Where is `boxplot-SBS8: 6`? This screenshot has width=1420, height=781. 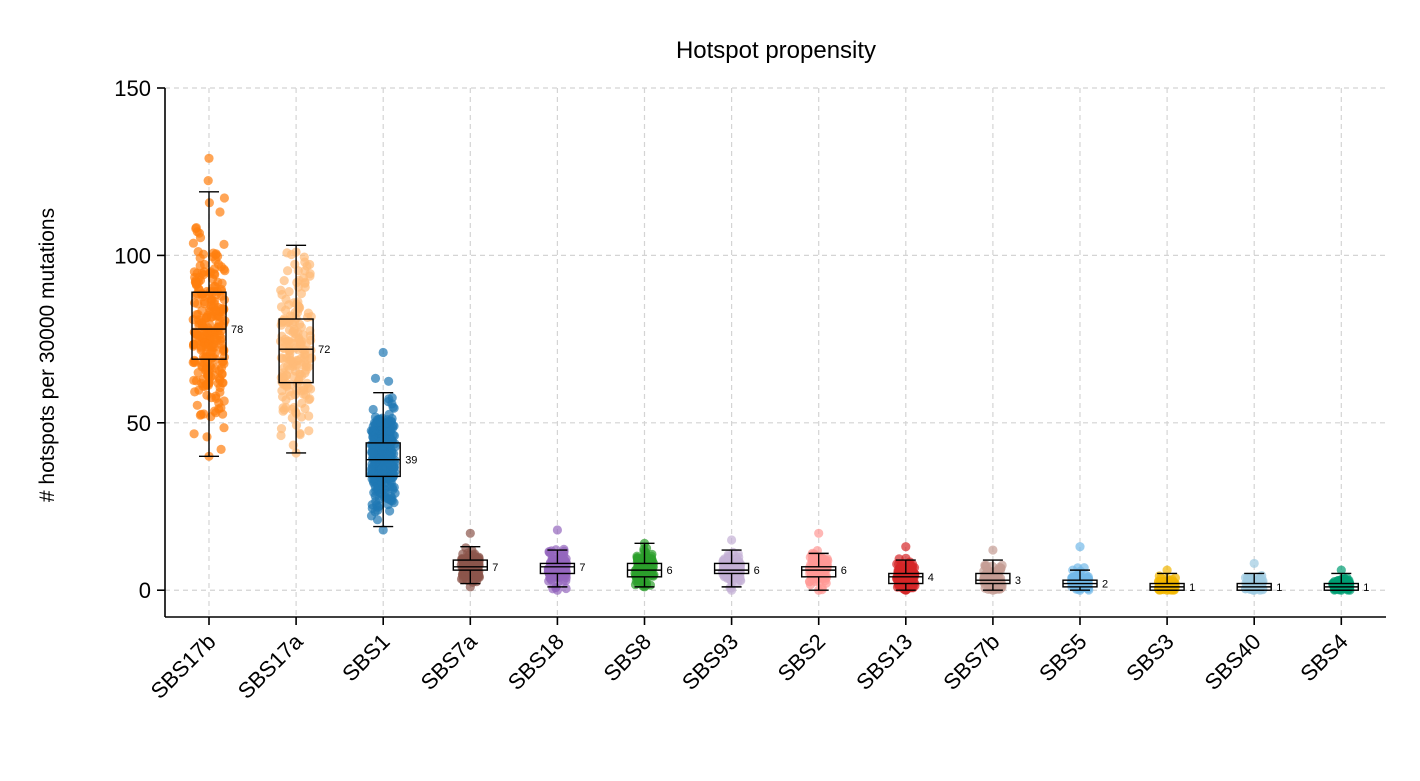 boxplot-SBS8: 6 is located at coordinates (649, 565).